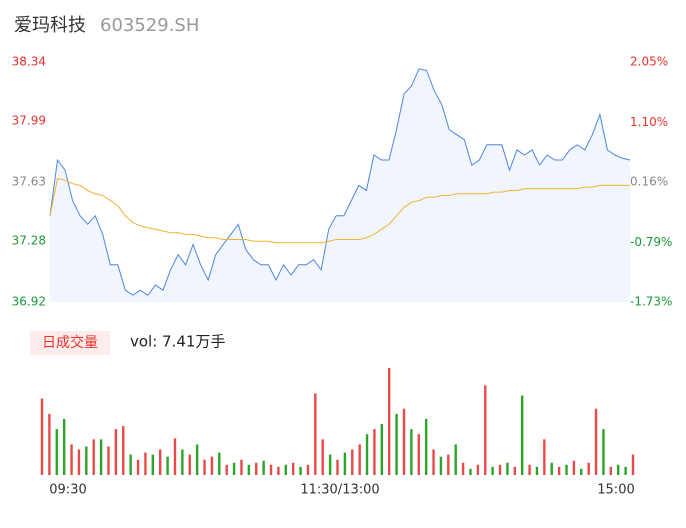 This screenshot has width=686, height=528. Describe the element at coordinates (339, 211) in the screenshot. I see `average-line` at that location.